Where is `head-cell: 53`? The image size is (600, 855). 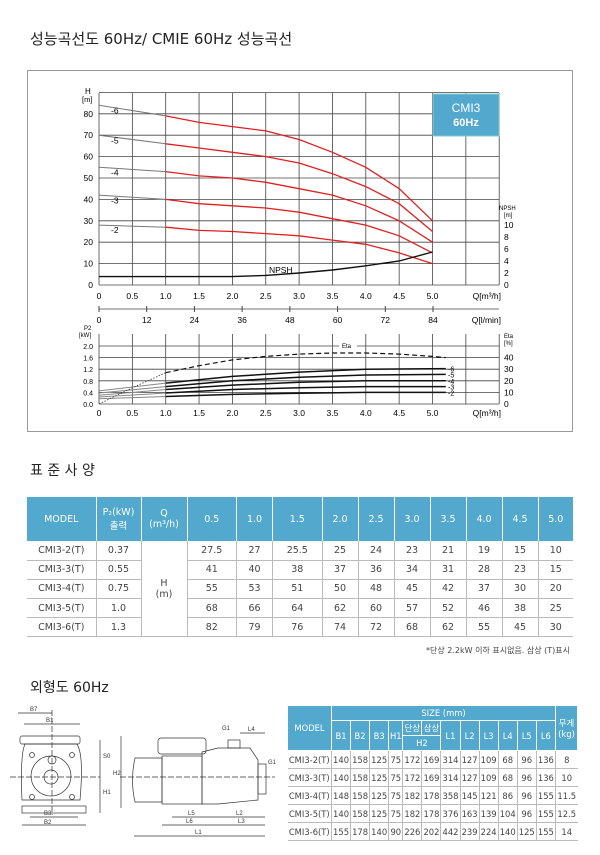 head-cell: 53 is located at coordinates (255, 589).